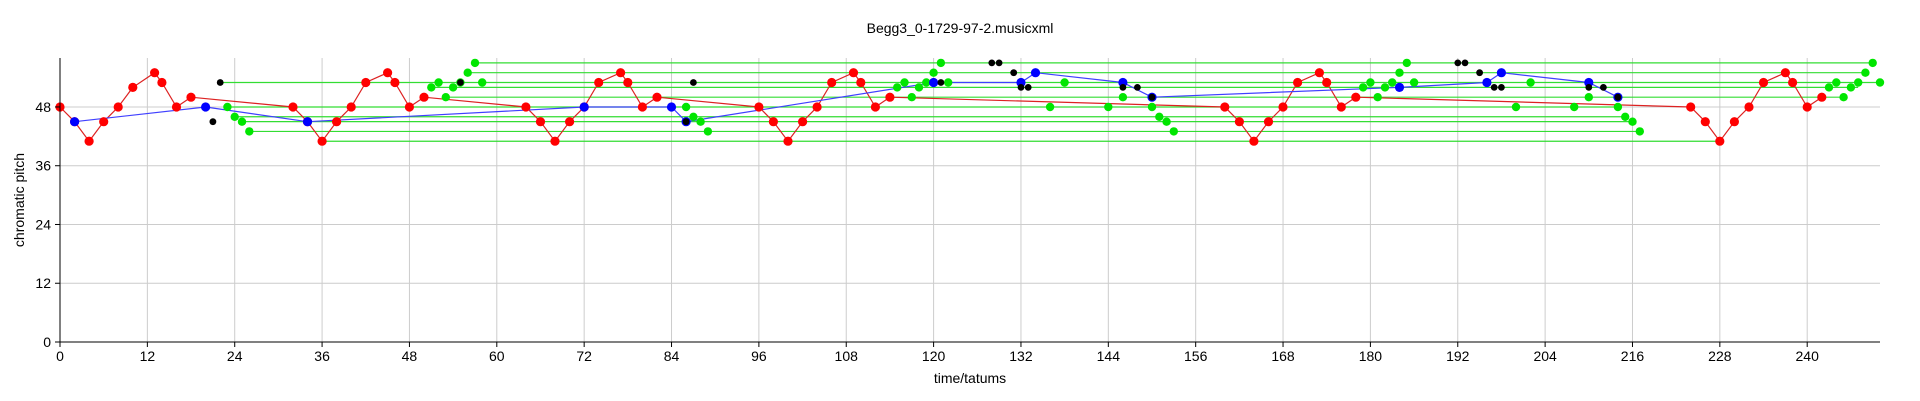 The height and width of the screenshot is (401, 1920). What do you see at coordinates (846, 97) in the screenshot?
I see `blue-series-line` at bounding box center [846, 97].